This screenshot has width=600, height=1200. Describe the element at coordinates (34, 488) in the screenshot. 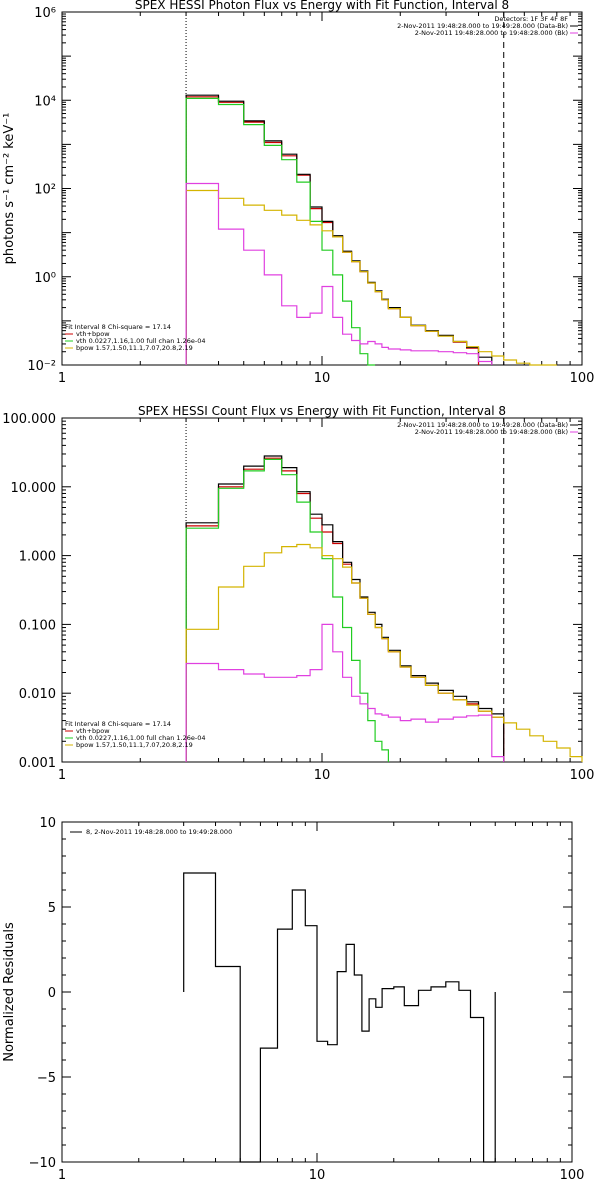

I see `y-tick-label-1: 10.000` at that location.